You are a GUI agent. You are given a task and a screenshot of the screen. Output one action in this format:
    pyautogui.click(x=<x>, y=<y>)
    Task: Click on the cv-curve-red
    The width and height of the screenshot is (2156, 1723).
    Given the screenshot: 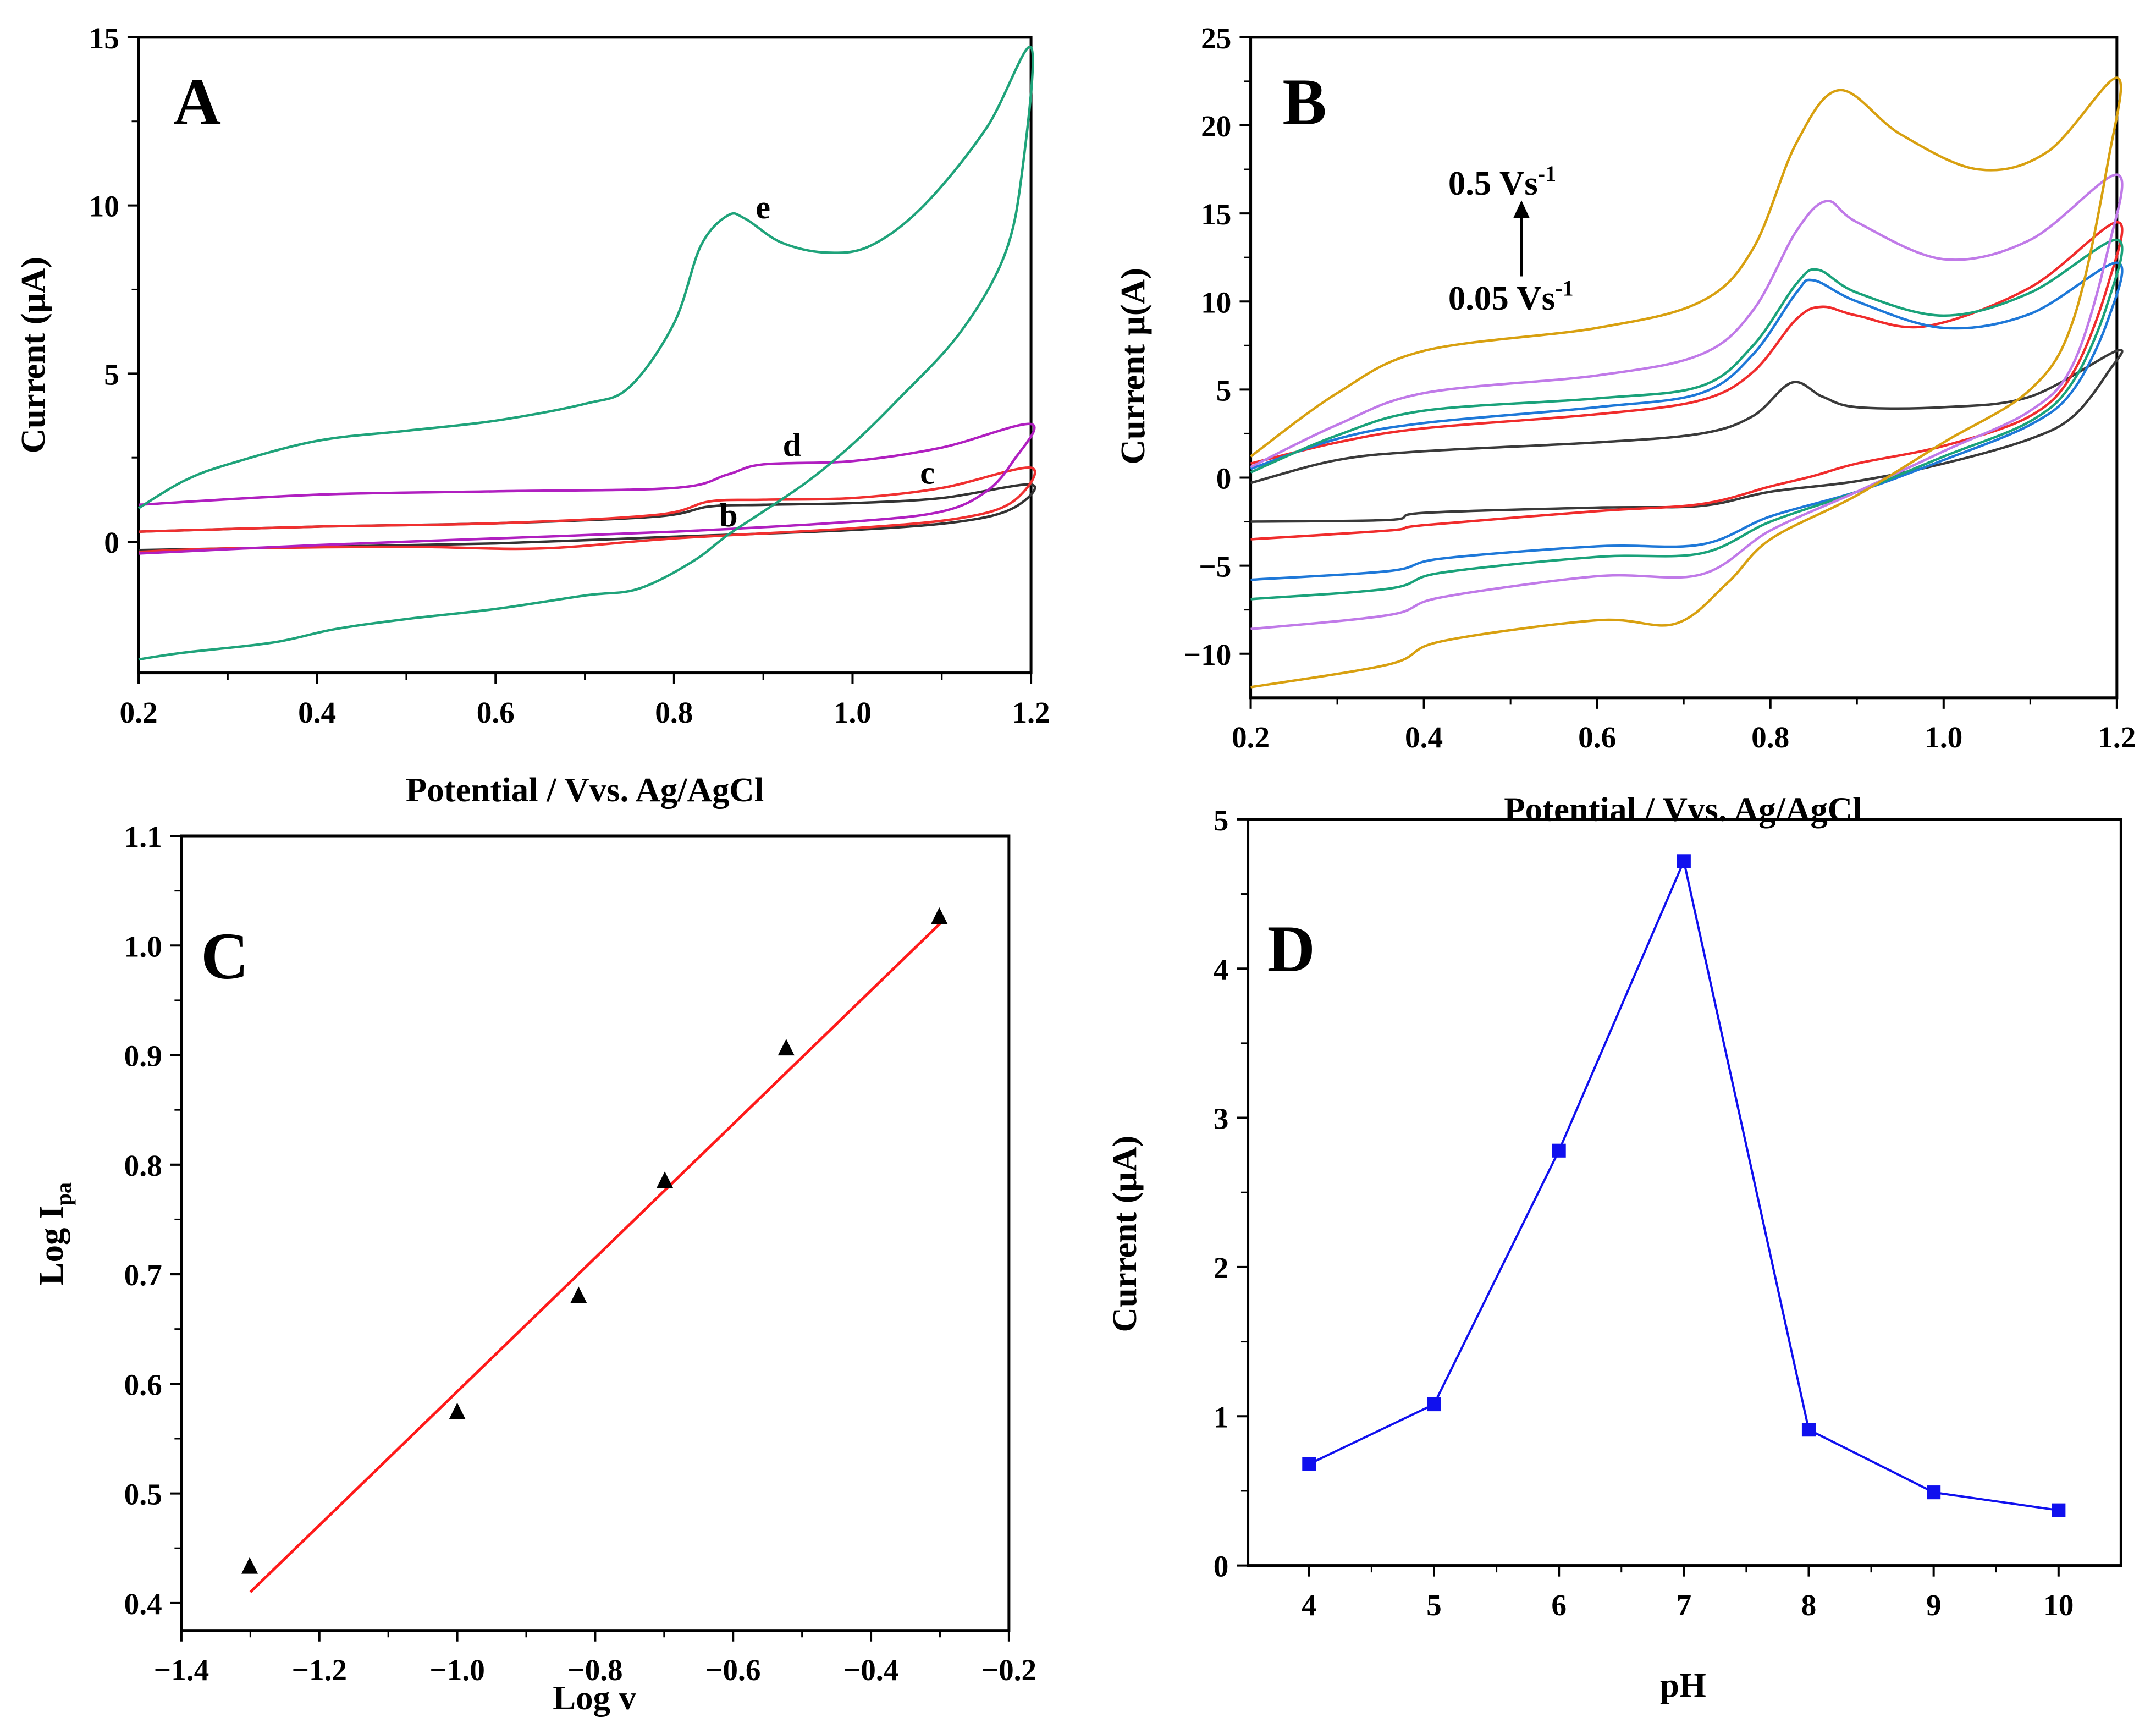 What is the action you would take?
    pyautogui.click(x=1687, y=381)
    